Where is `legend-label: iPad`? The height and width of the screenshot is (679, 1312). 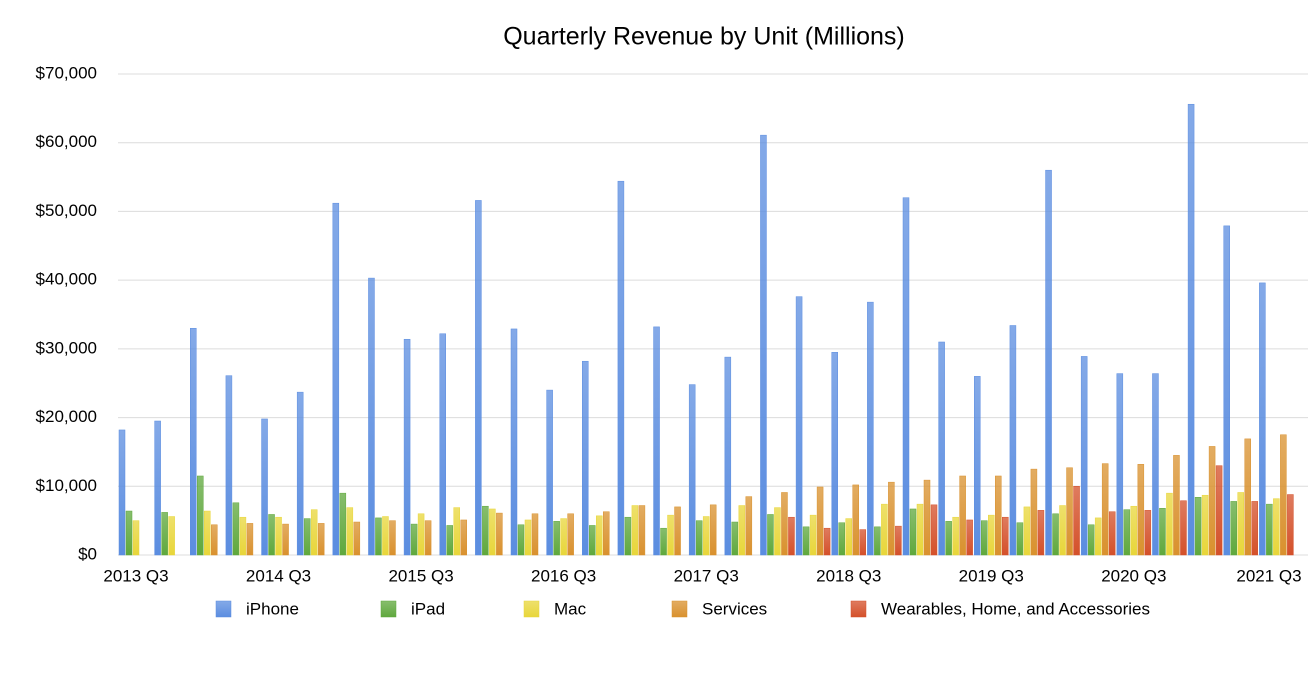 legend-label: iPad is located at coordinates (428, 608).